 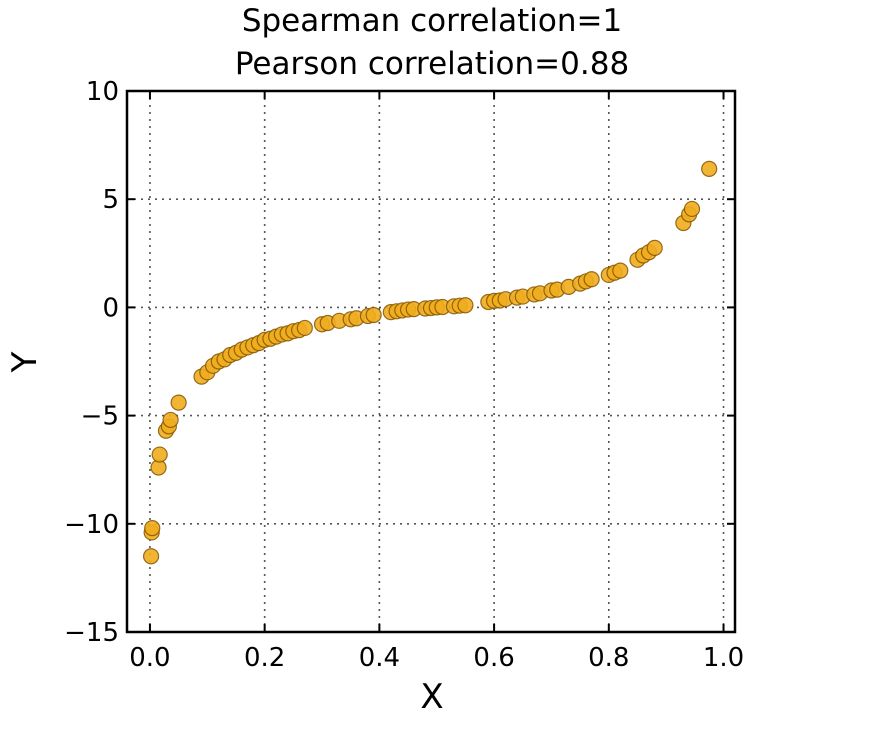 What do you see at coordinates (436, 658) in the screenshot?
I see `x-tick-labels: 0.0 0.2 0.4 0.6 0.8 1.0` at bounding box center [436, 658].